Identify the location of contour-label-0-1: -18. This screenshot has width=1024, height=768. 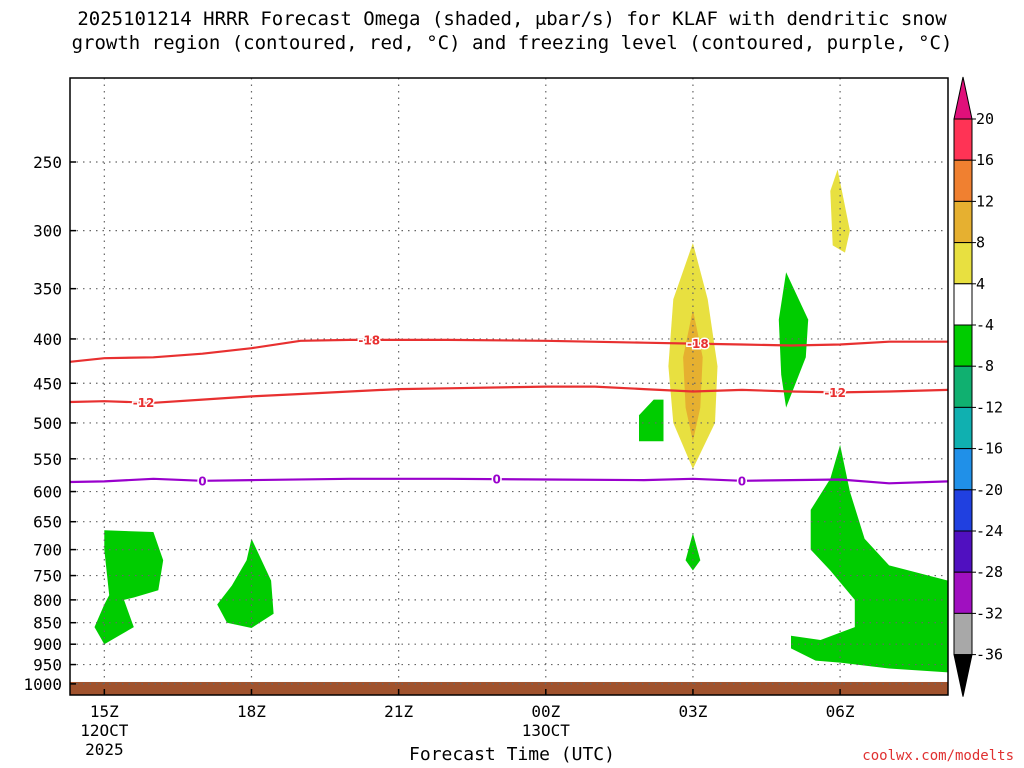
(698, 344).